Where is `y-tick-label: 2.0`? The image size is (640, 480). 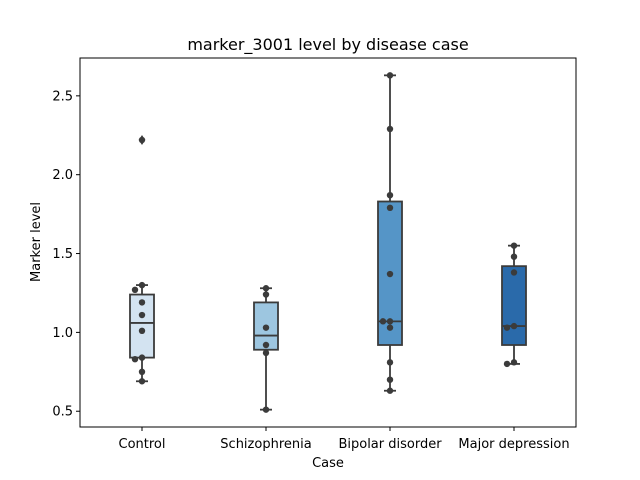 y-tick-label: 2.0 is located at coordinates (62, 175).